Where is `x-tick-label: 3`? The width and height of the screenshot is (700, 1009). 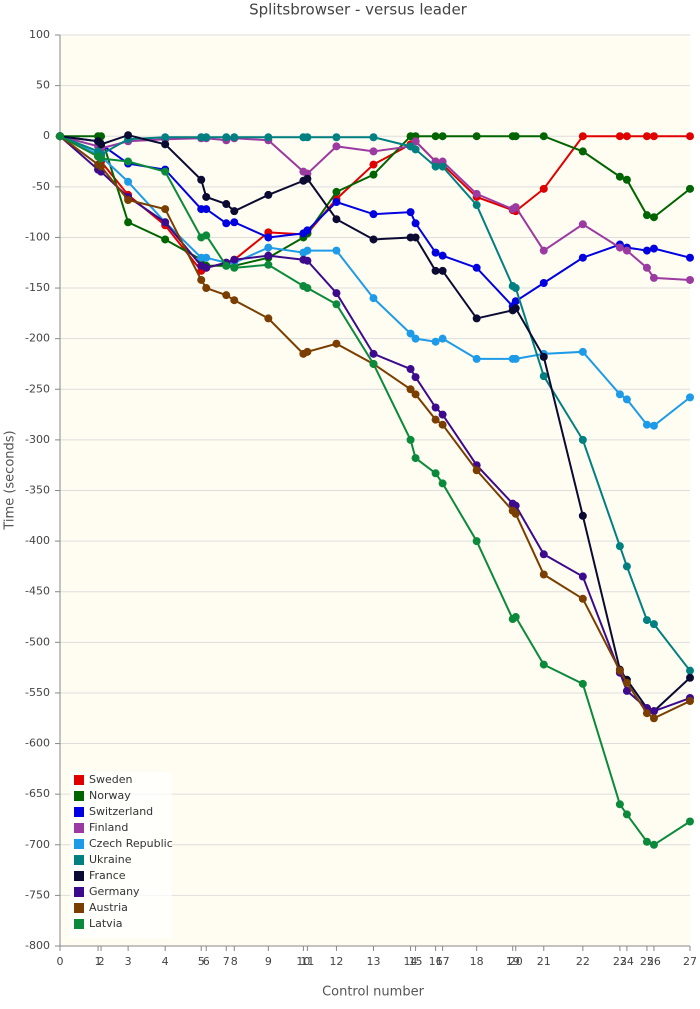 x-tick-label: 3 is located at coordinates (128, 961).